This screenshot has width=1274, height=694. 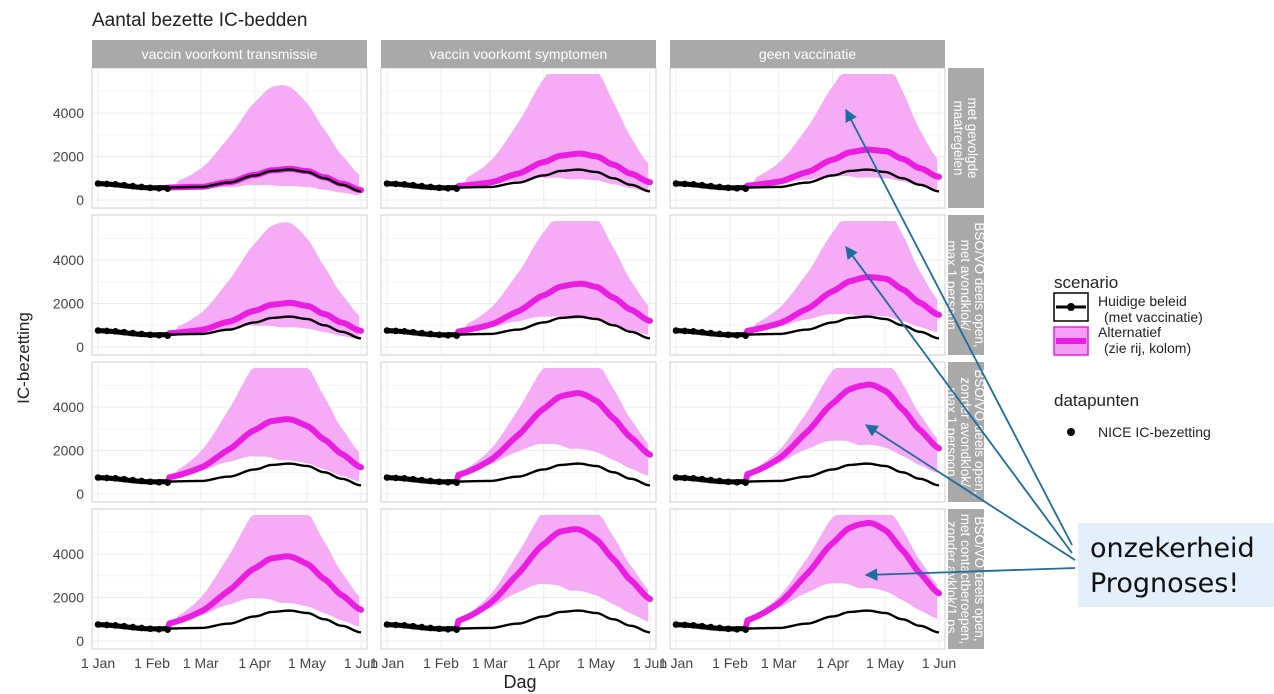 I want to click on legend-key-baseline-point, so click(x=1071, y=307).